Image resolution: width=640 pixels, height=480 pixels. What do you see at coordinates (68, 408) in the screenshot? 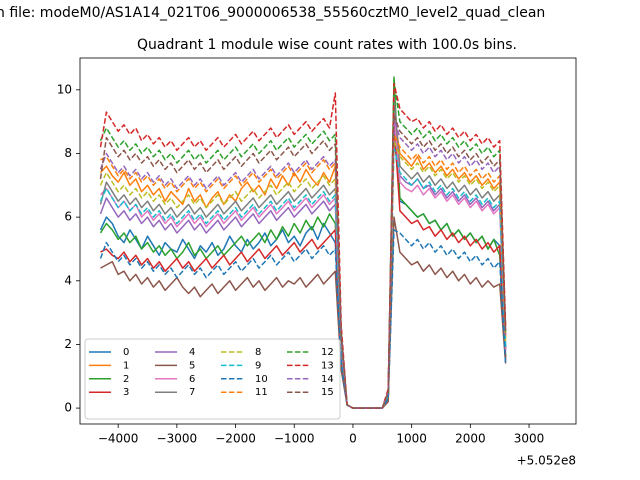
I see `y-tick-label: 0` at bounding box center [68, 408].